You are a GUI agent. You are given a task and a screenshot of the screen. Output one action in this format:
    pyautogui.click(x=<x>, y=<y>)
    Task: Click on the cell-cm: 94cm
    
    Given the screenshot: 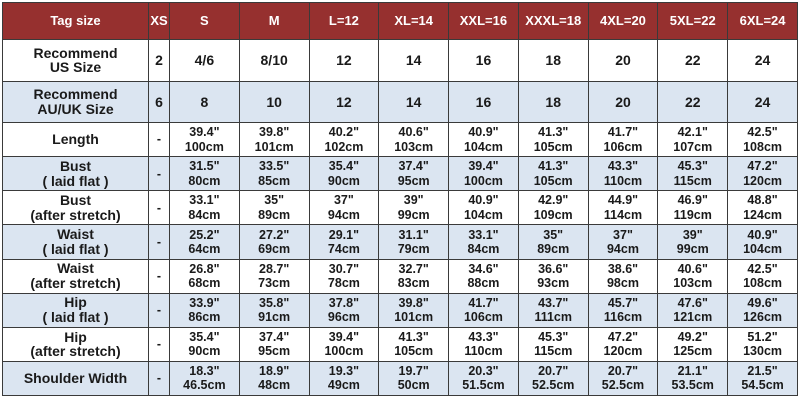 What is the action you would take?
    pyautogui.click(x=343, y=214)
    